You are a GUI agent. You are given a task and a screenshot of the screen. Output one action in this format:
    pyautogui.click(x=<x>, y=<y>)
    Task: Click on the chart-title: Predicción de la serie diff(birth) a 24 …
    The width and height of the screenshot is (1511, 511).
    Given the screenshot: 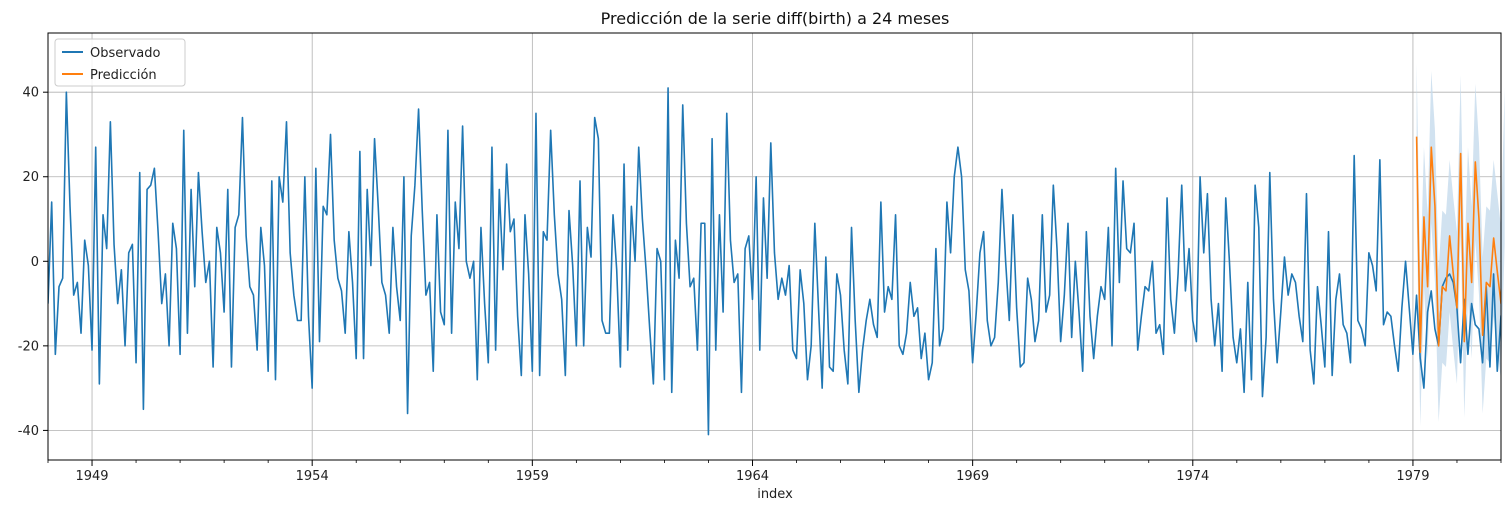 What is the action you would take?
    pyautogui.click(x=775, y=18)
    